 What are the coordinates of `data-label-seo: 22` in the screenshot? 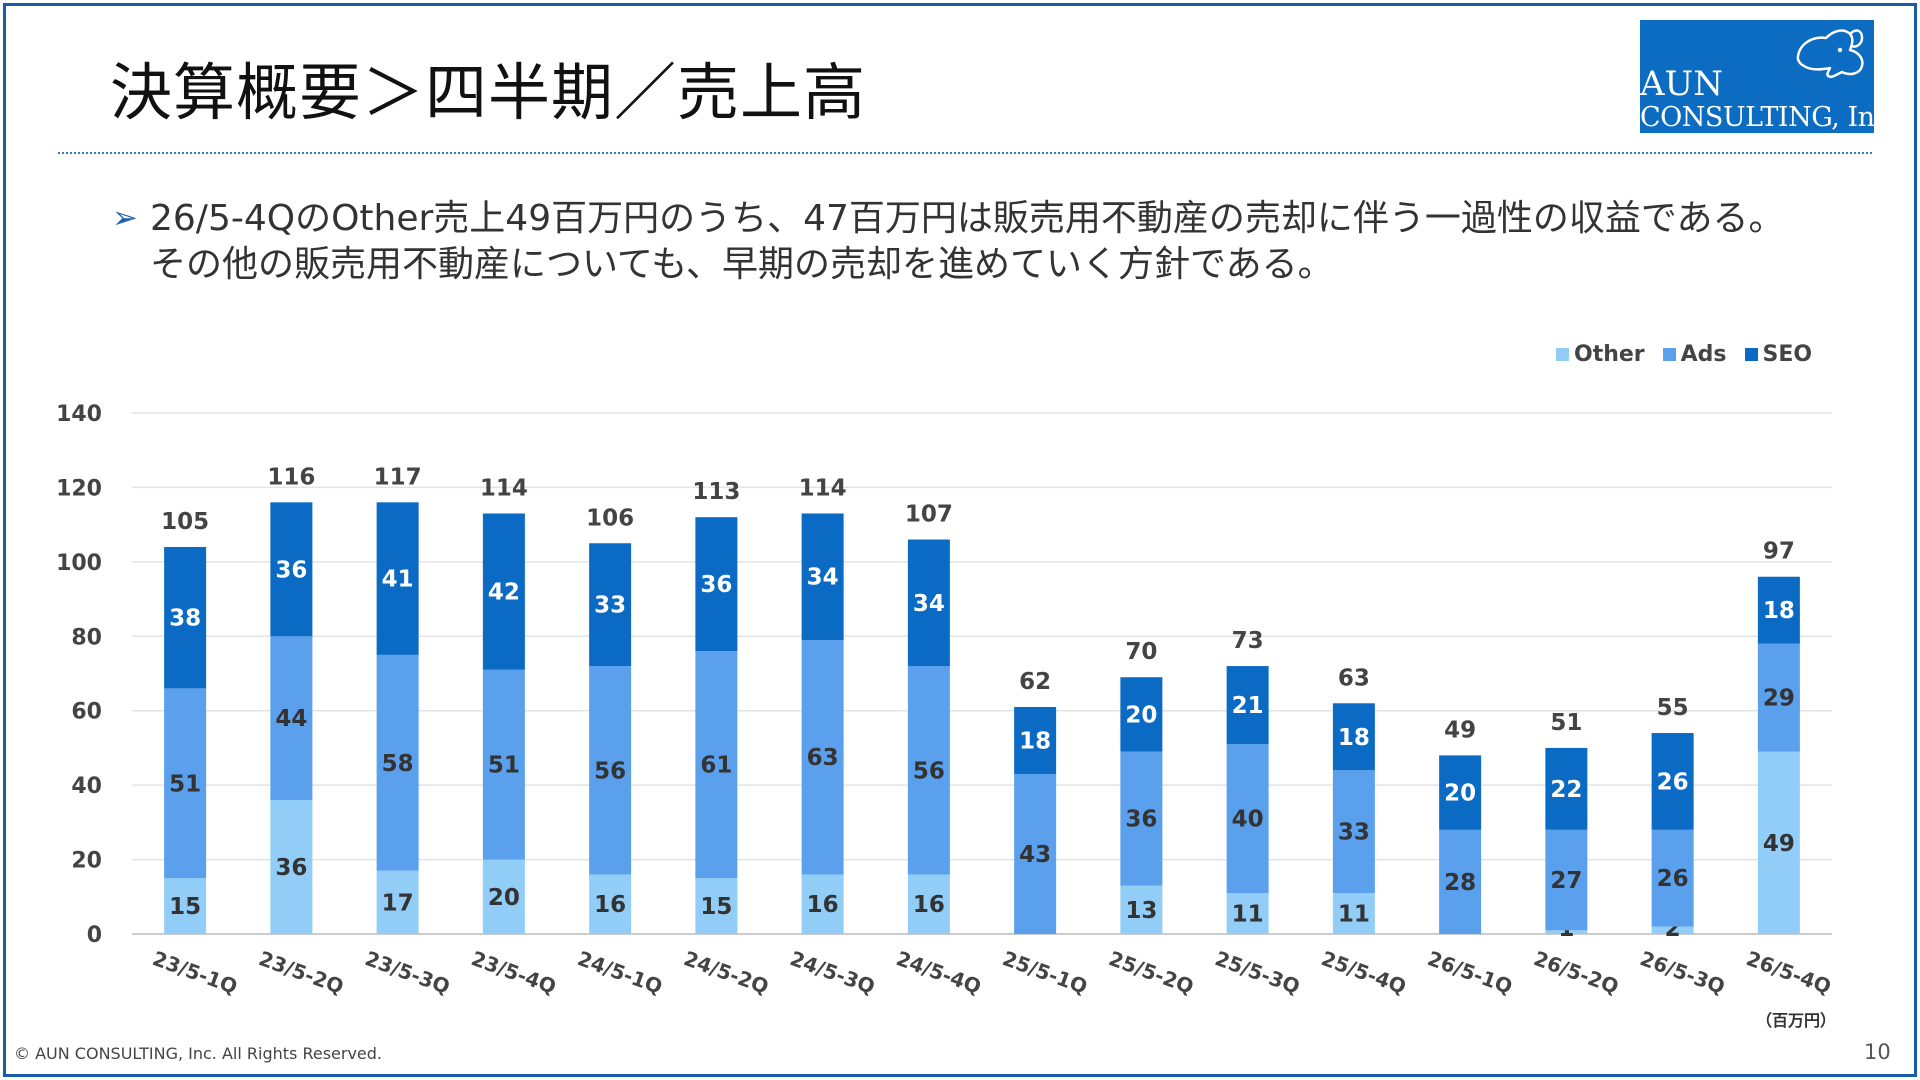 It's located at (1566, 790).